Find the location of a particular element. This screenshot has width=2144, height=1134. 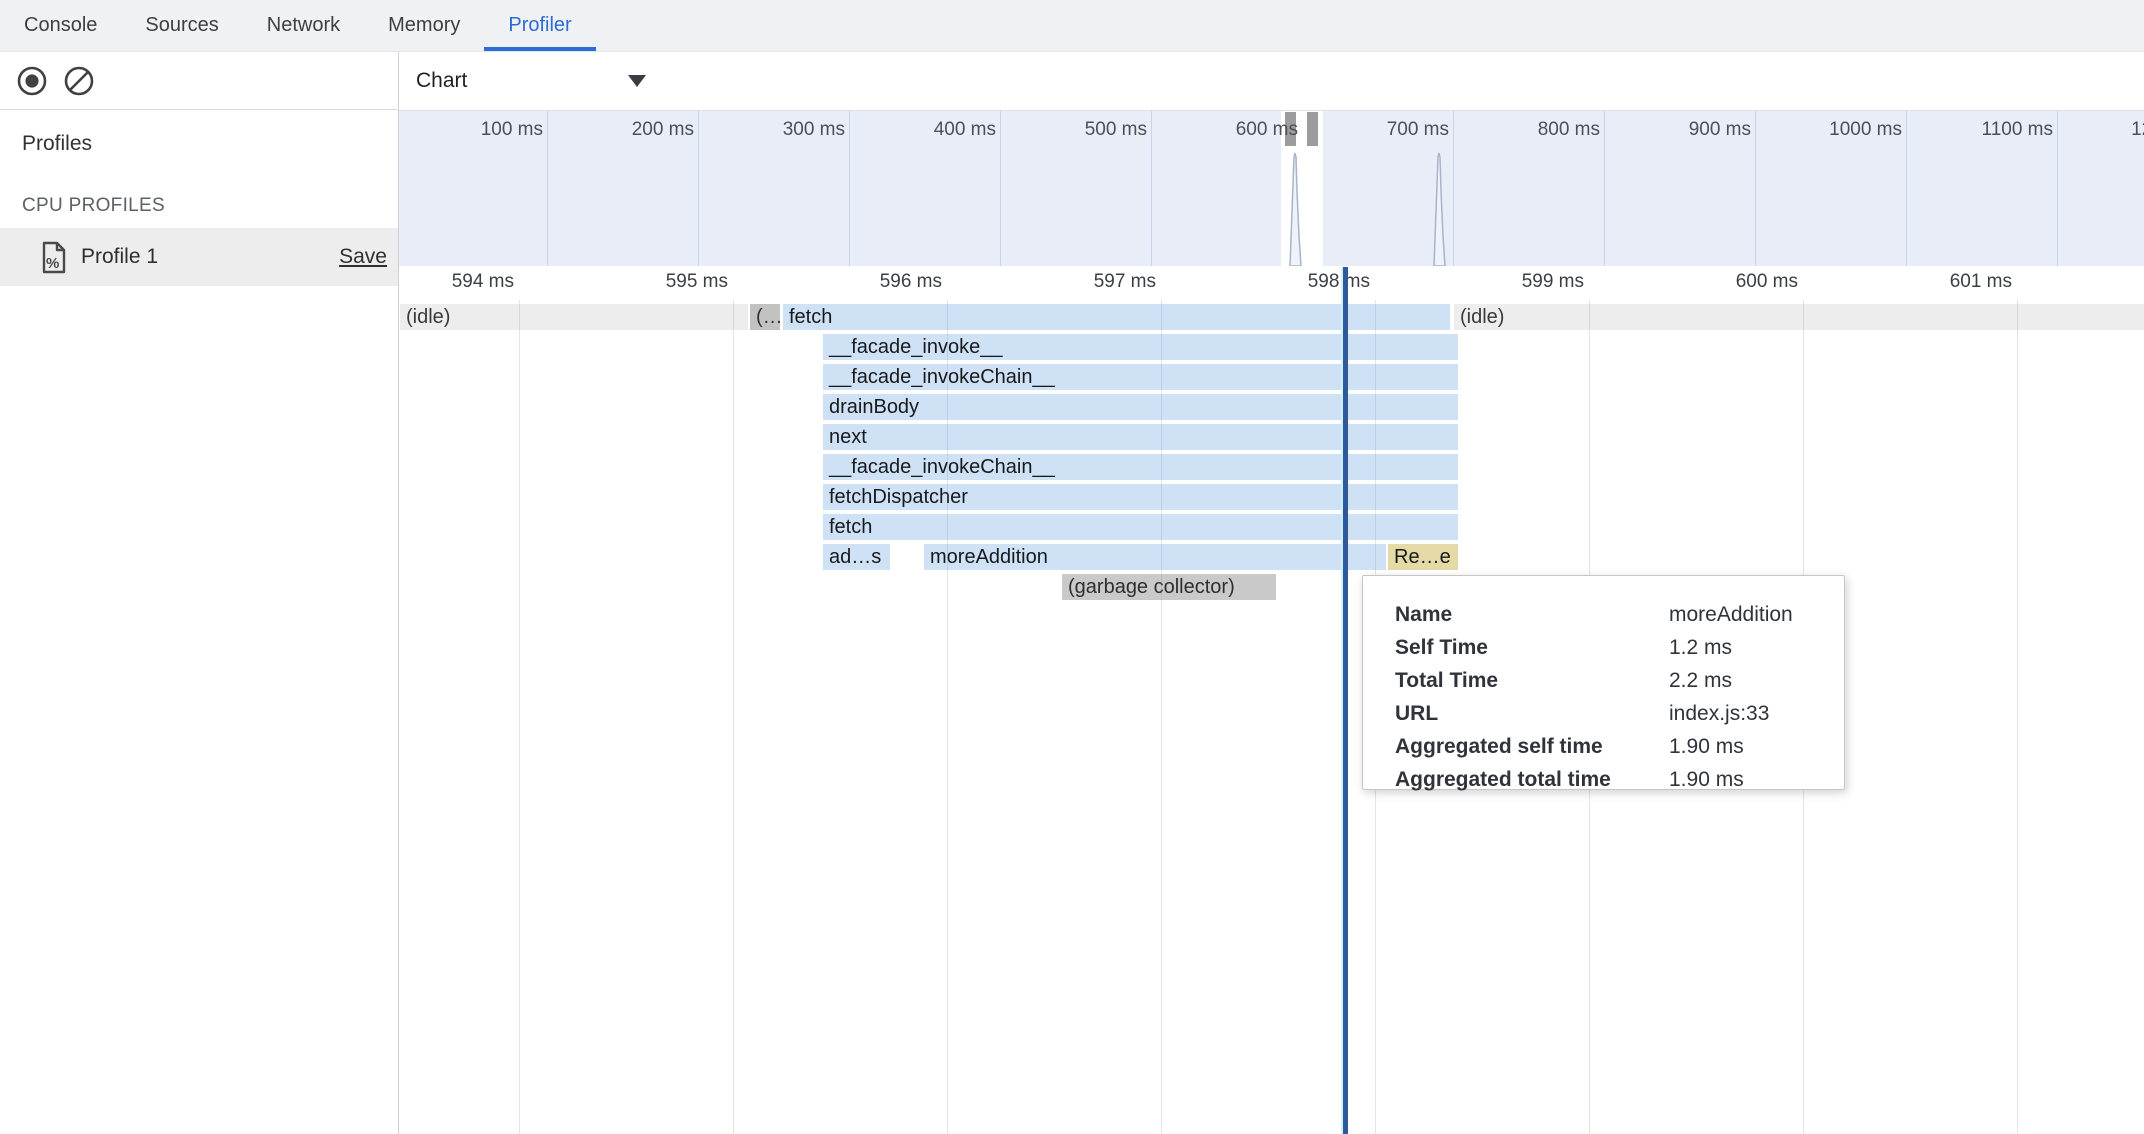

ruler-label: 597 ms is located at coordinates (1124, 281).